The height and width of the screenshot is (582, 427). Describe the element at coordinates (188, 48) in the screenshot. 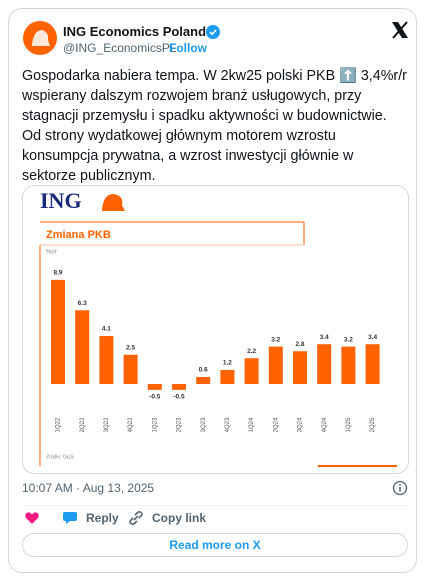

I see `follow-link: Follow` at that location.